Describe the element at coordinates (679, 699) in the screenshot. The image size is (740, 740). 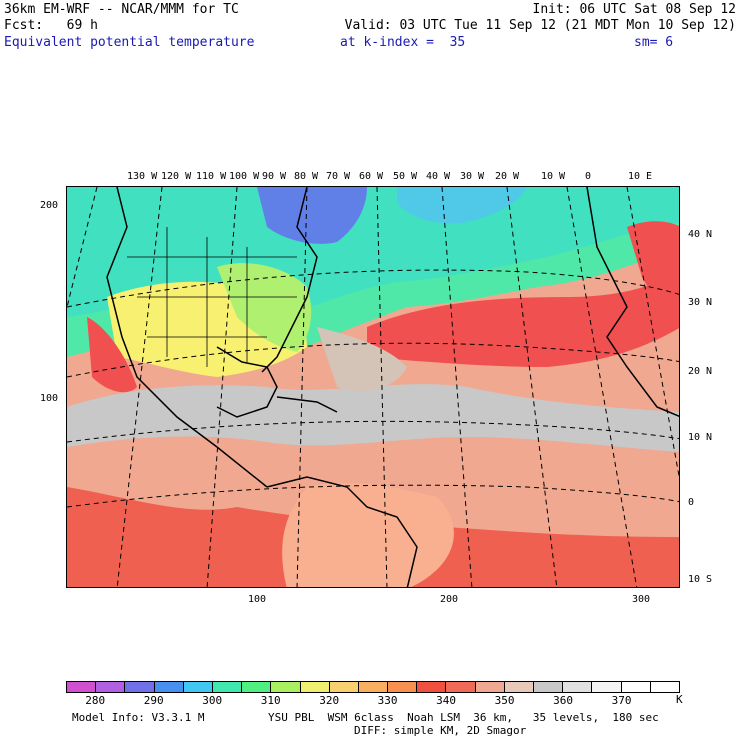
I see `color-scale-unit: K` at that location.